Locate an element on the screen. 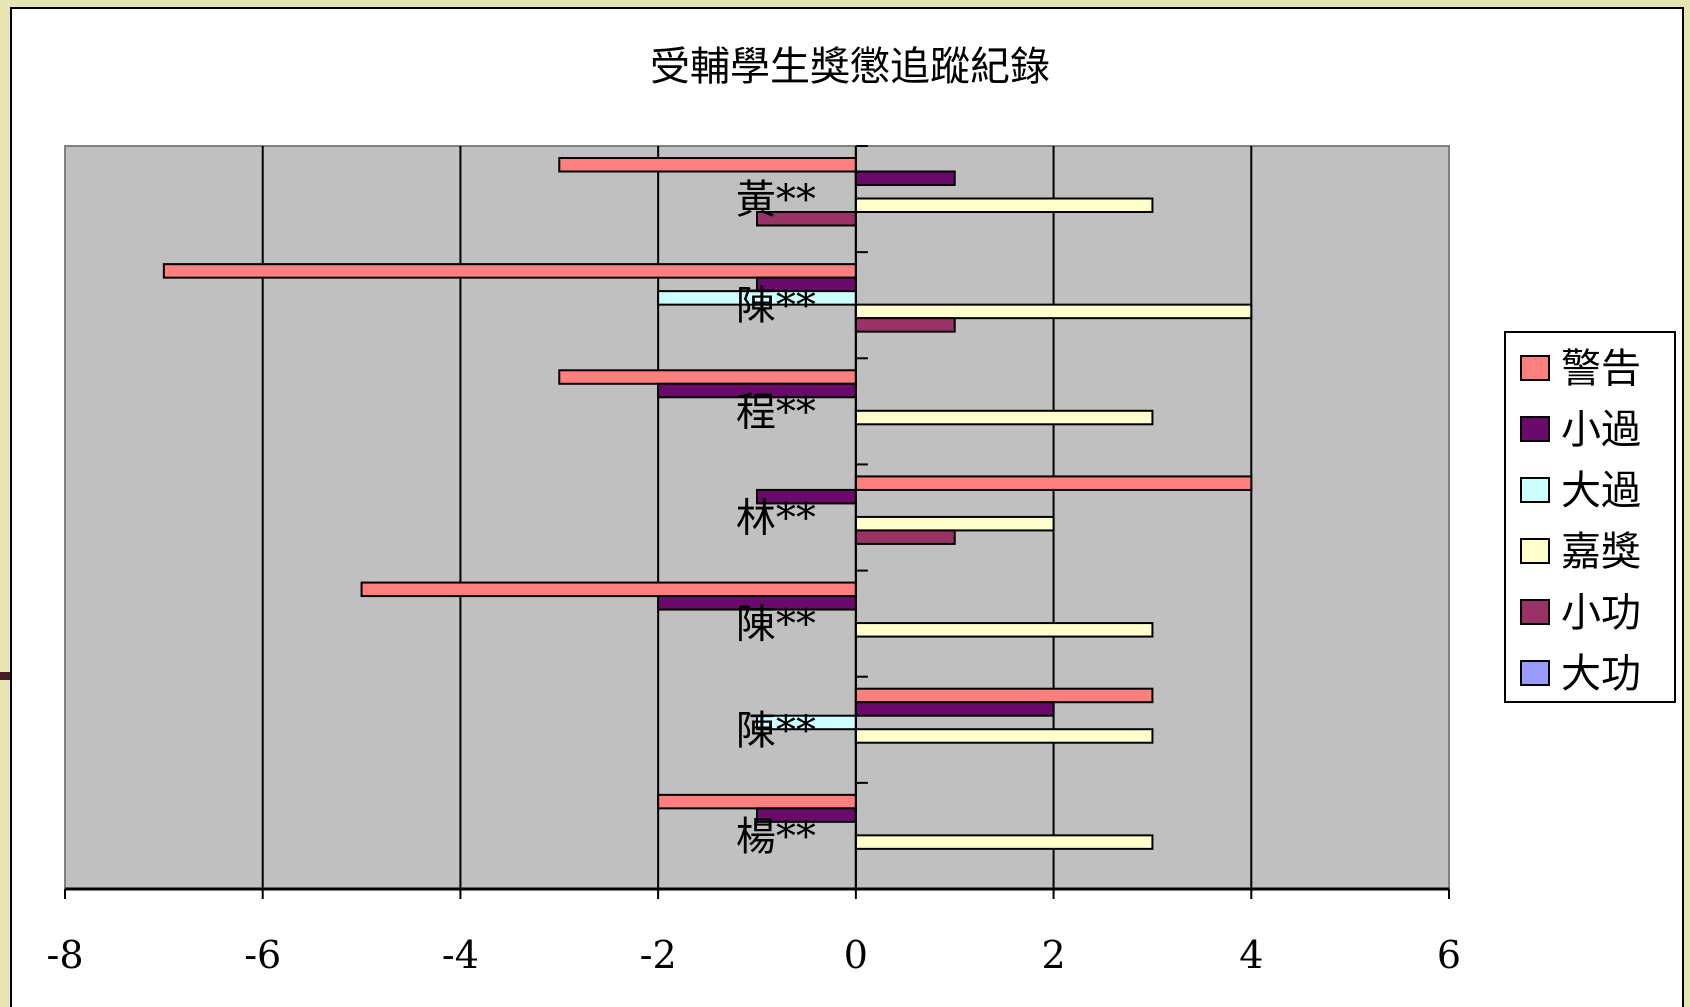 This screenshot has width=1690, height=1007. value-tick-label: 6 is located at coordinates (1449, 955).